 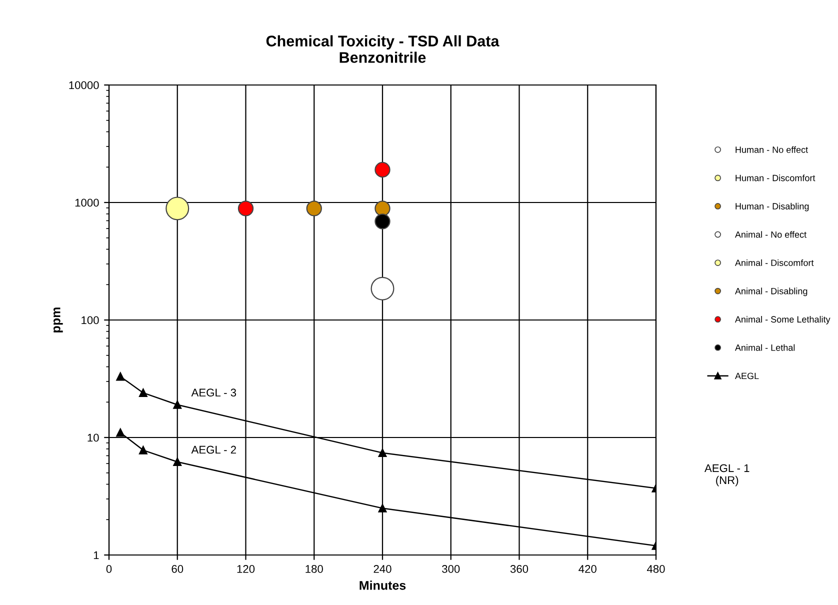 What do you see at coordinates (519, 569) in the screenshot?
I see `x-tick-label: 360` at bounding box center [519, 569].